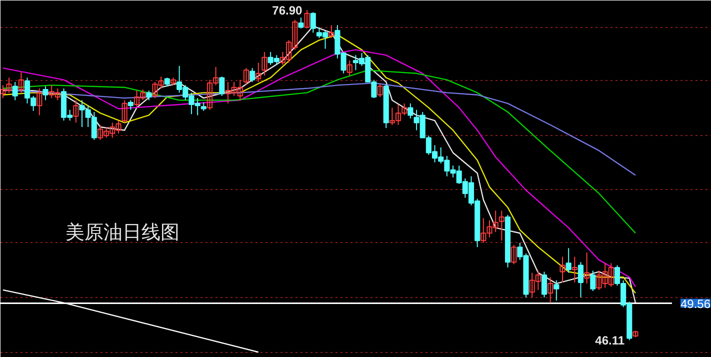  I want to click on ref-line-label: 49.56, so click(695, 303).